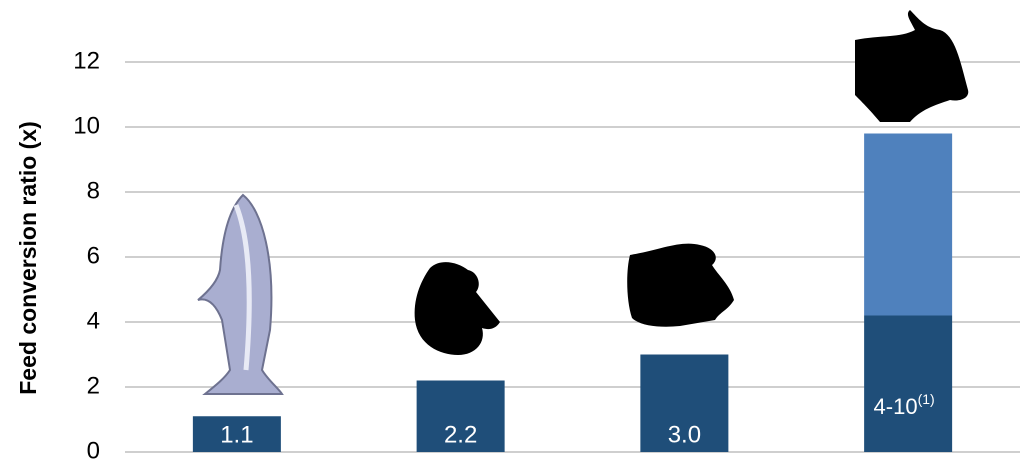 The width and height of the screenshot is (1029, 461). Describe the element at coordinates (896, 406) in the screenshot. I see `annotation-text: 4-10` at that location.